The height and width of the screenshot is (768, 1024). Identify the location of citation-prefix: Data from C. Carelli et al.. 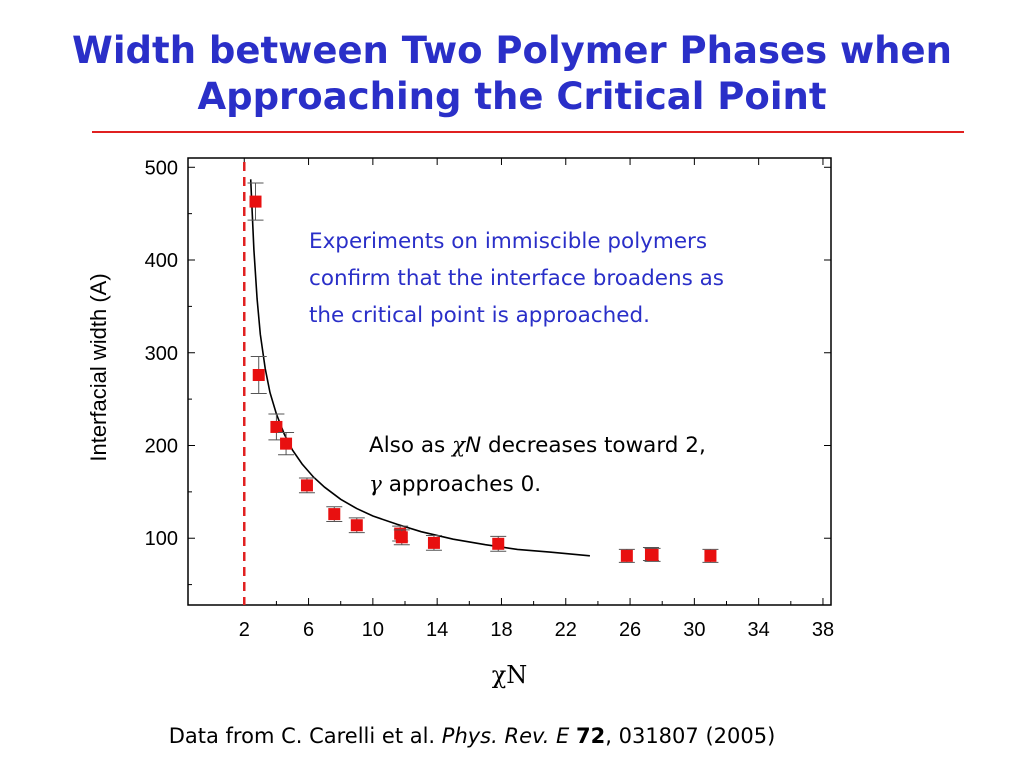
(305, 736).